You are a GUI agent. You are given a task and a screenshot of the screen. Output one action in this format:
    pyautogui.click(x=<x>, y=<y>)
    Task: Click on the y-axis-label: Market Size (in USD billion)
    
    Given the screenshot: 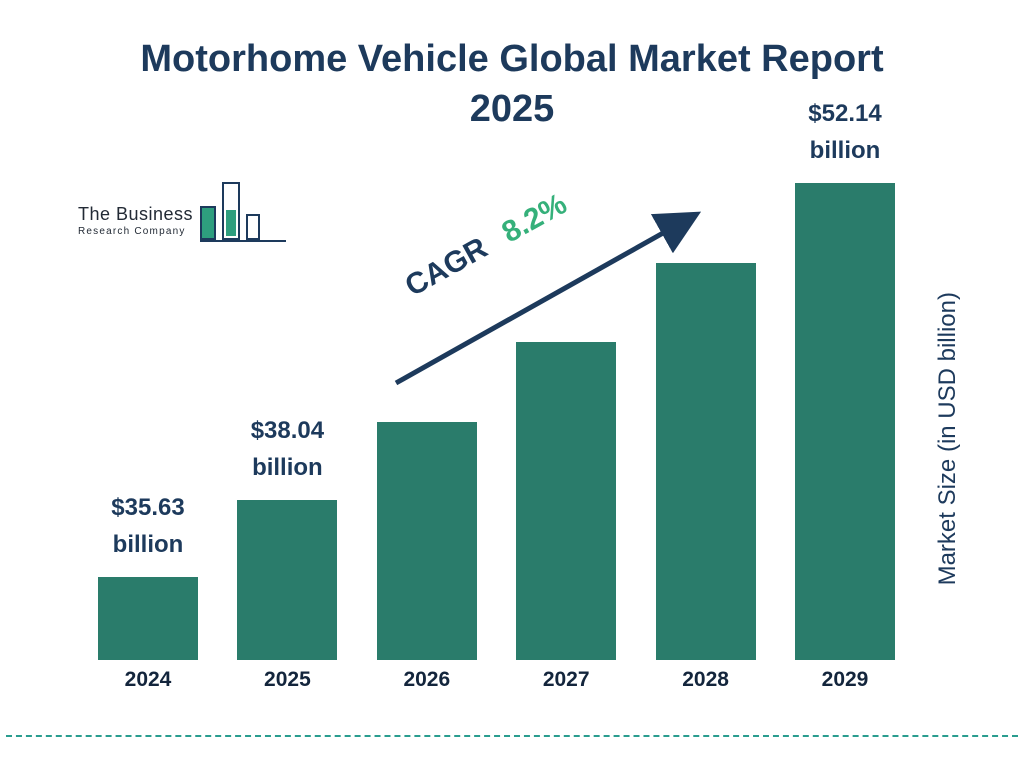 What is the action you would take?
    pyautogui.click(x=948, y=384)
    